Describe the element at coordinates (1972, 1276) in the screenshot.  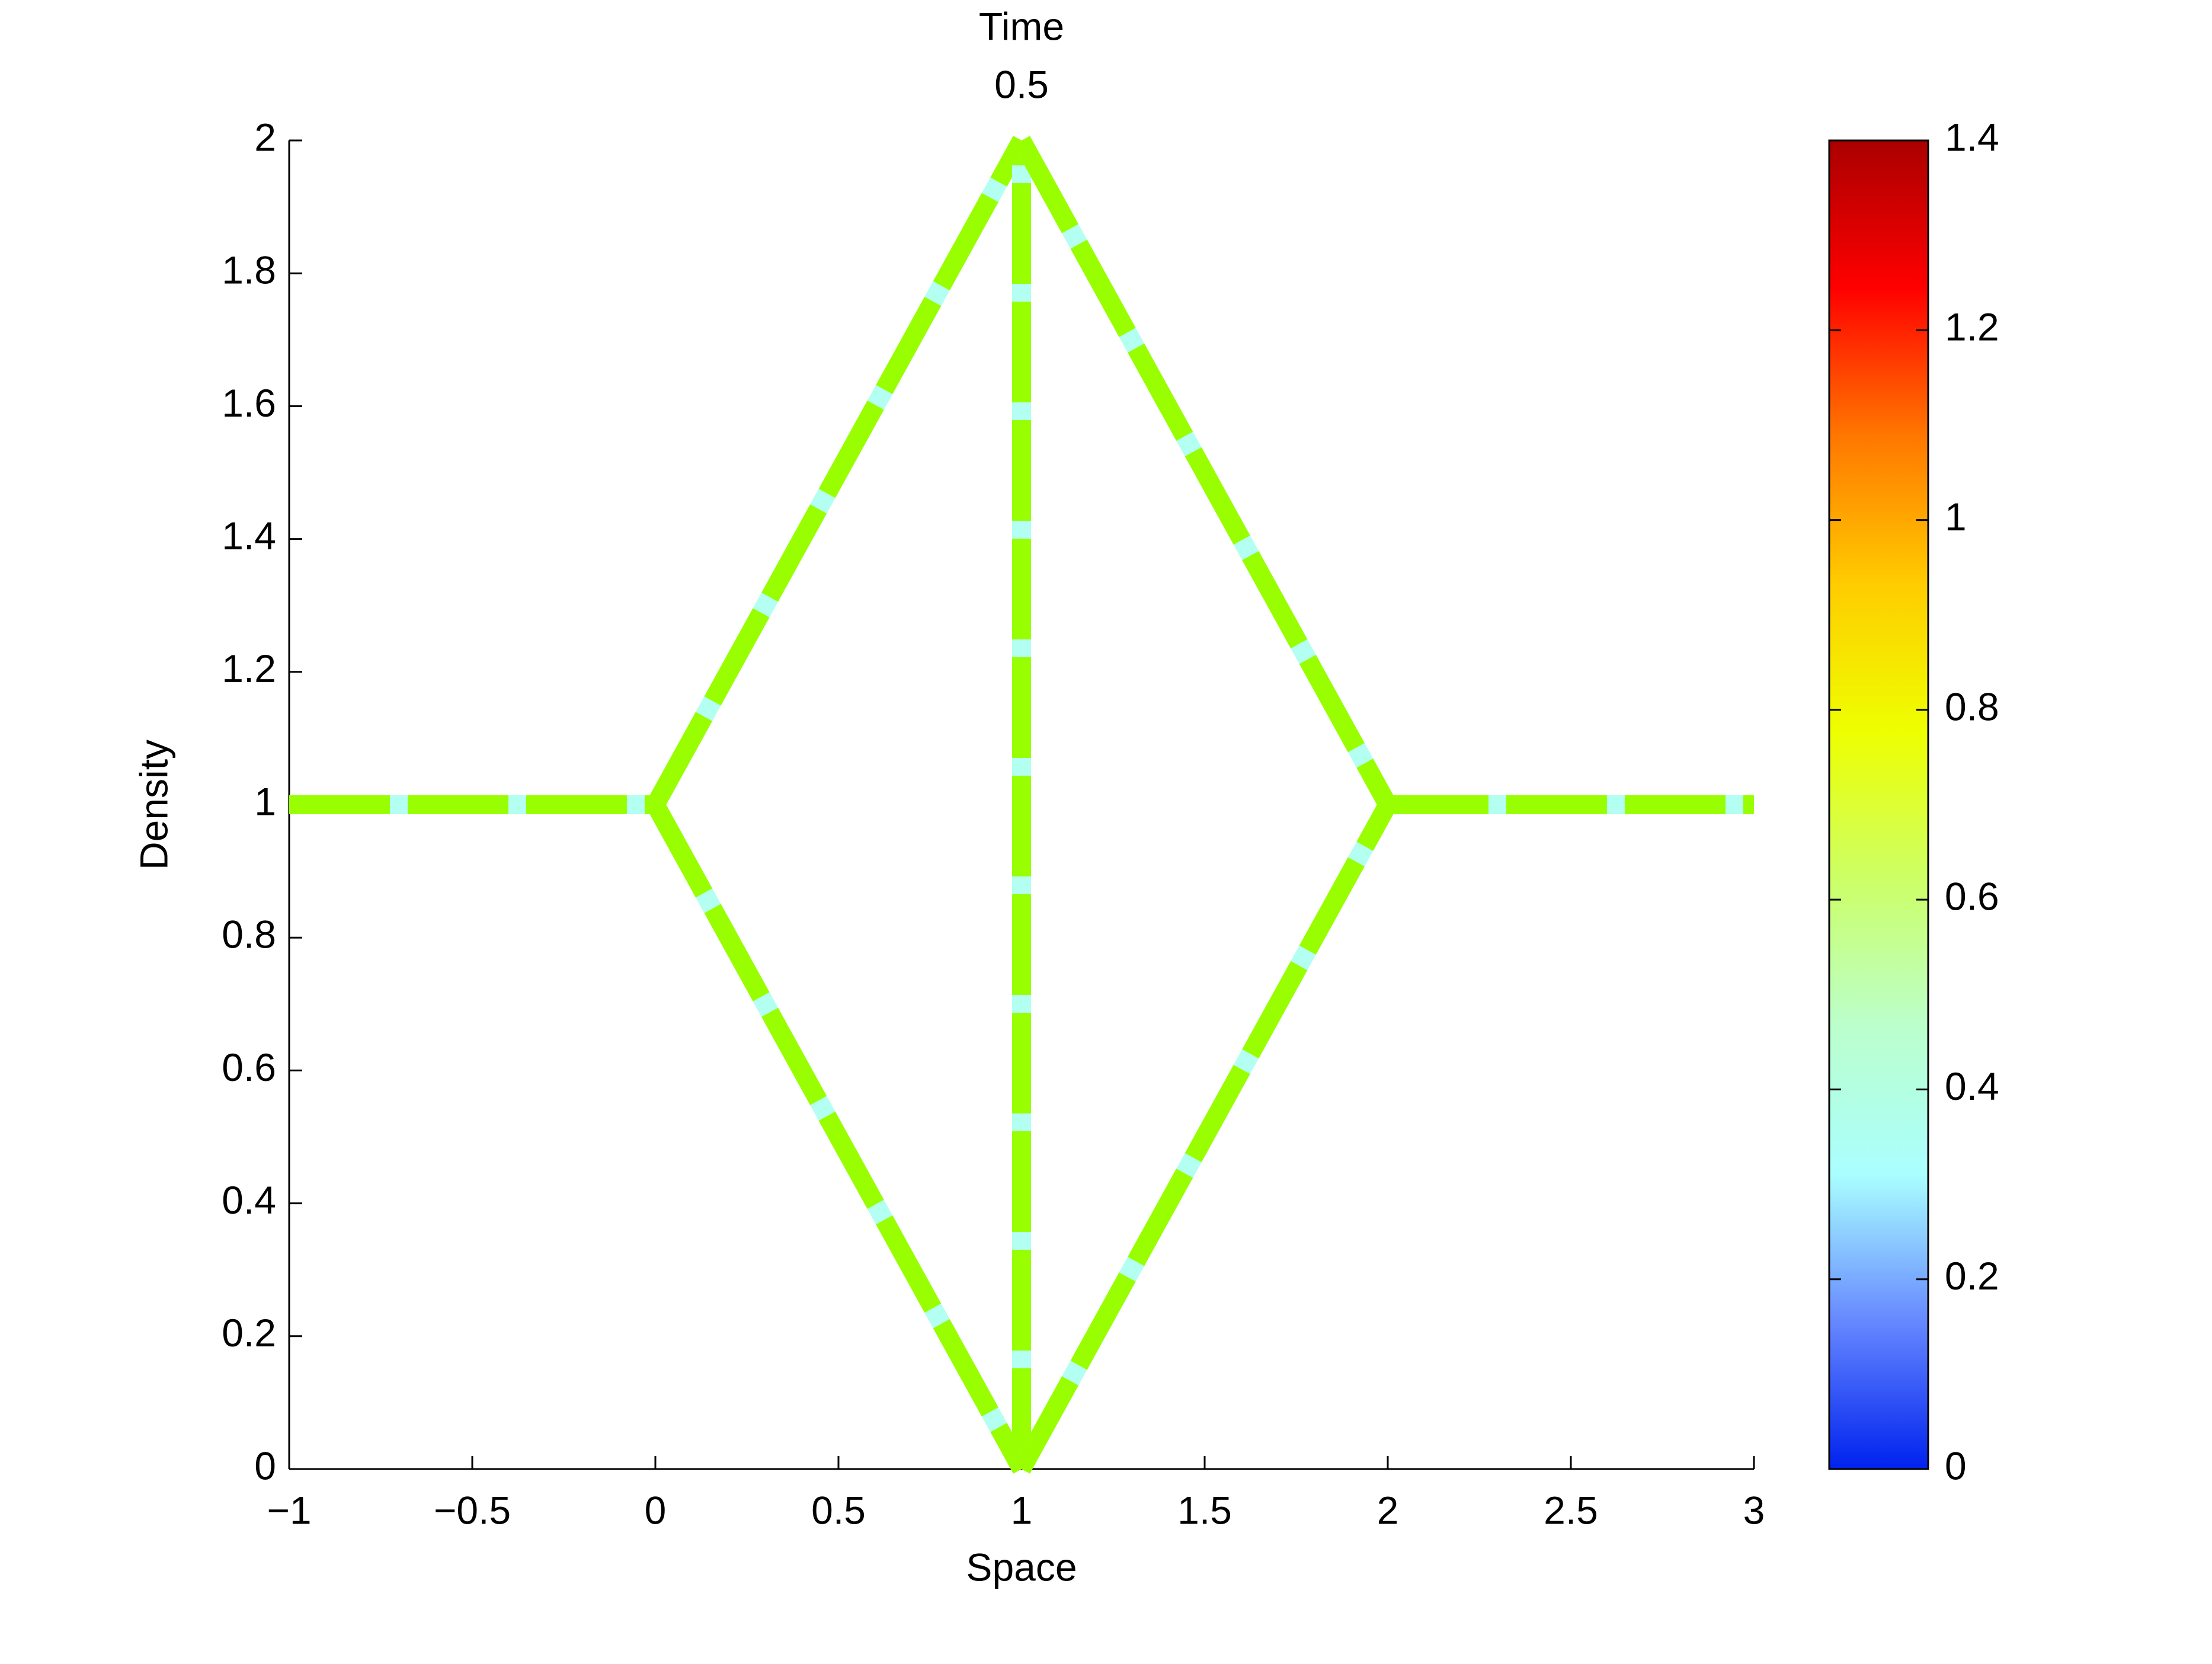
I see `colorbar-tick-label: 0.2` at that location.